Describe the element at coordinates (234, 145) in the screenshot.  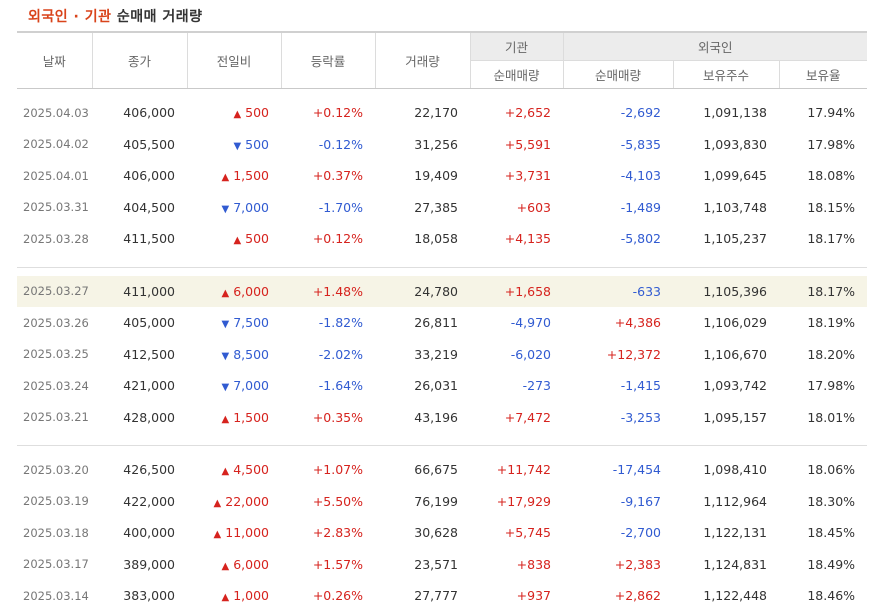
I see `cell-change: ▼ 500` at that location.